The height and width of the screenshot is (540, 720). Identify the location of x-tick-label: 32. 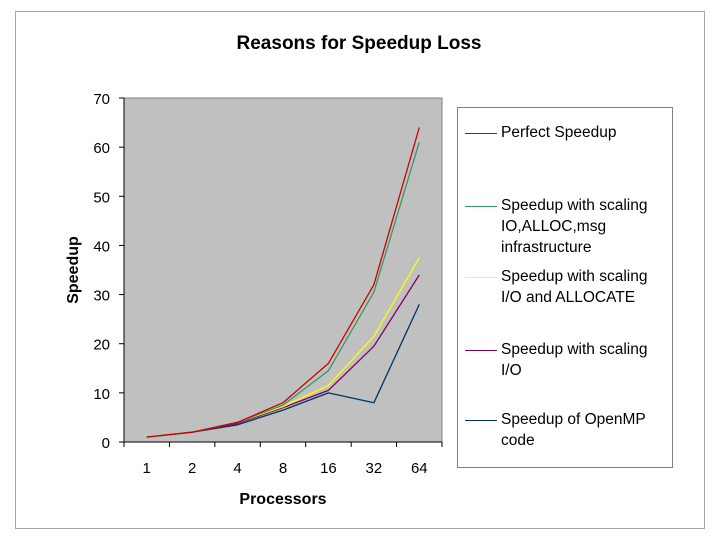
(374, 468).